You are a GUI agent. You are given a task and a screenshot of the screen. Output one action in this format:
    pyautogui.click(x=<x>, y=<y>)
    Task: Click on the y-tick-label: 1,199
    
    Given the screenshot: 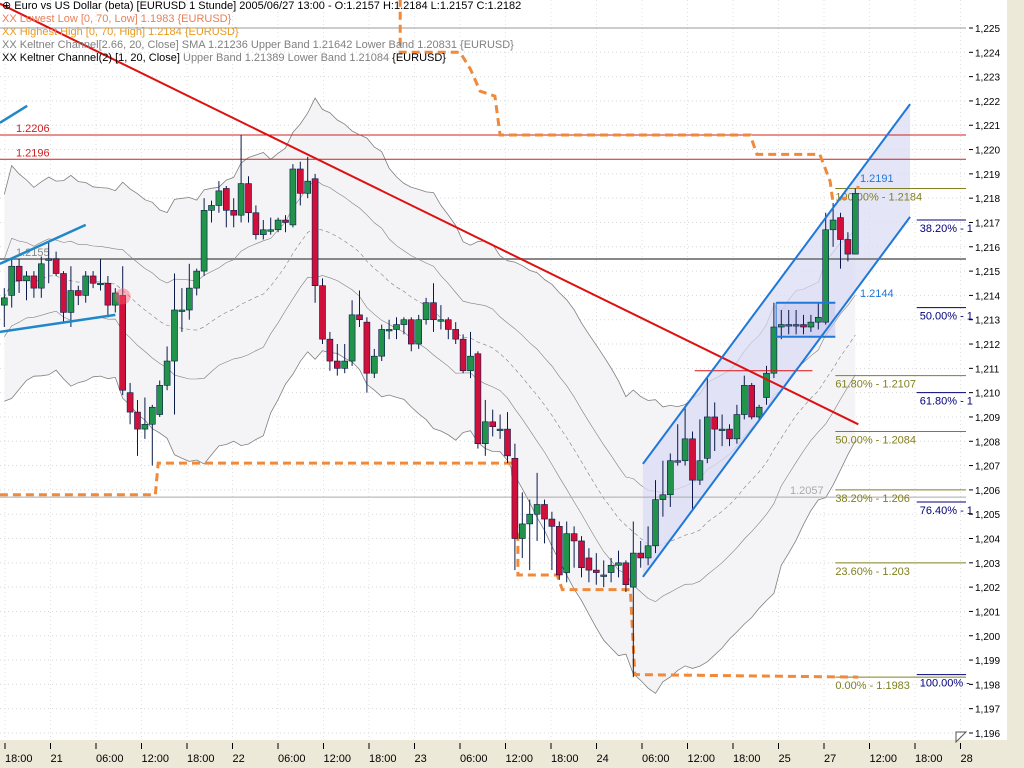 What is the action you would take?
    pyautogui.click(x=987, y=661)
    